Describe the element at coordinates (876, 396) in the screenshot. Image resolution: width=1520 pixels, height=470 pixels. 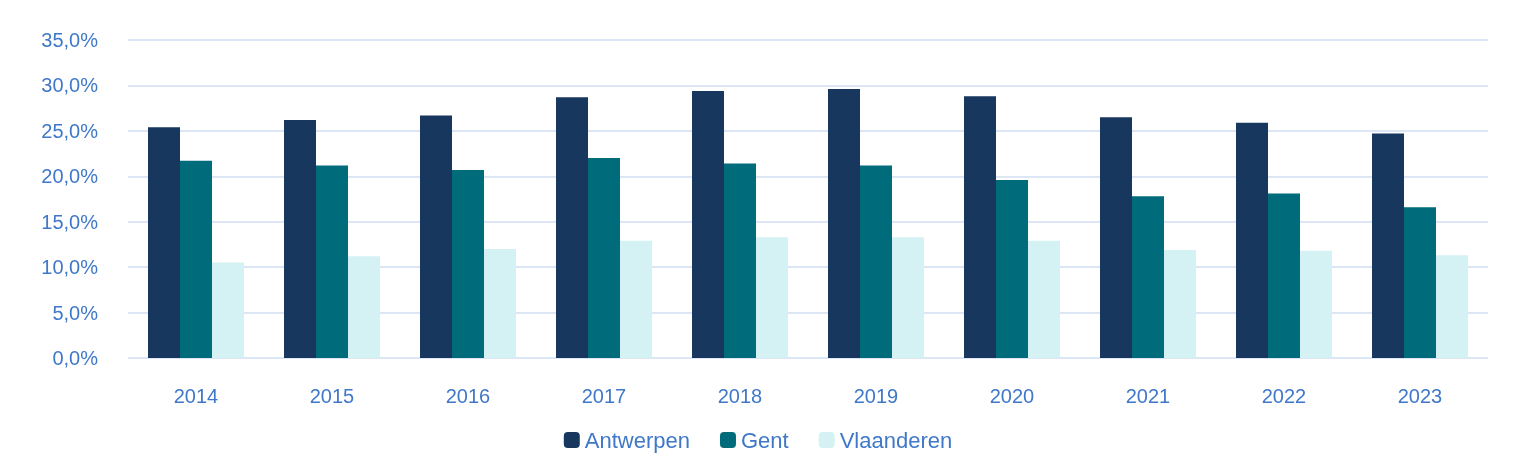
I see `x-tick-label: 2019` at that location.